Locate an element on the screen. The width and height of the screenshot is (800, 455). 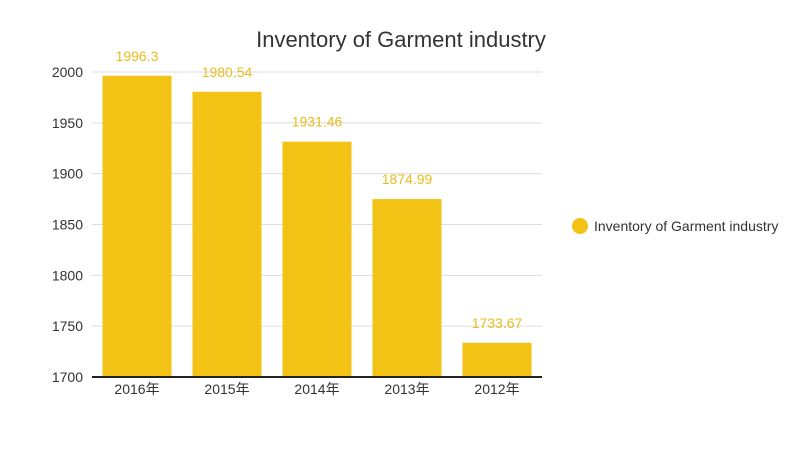
data-label: 1980.54 is located at coordinates (227, 72).